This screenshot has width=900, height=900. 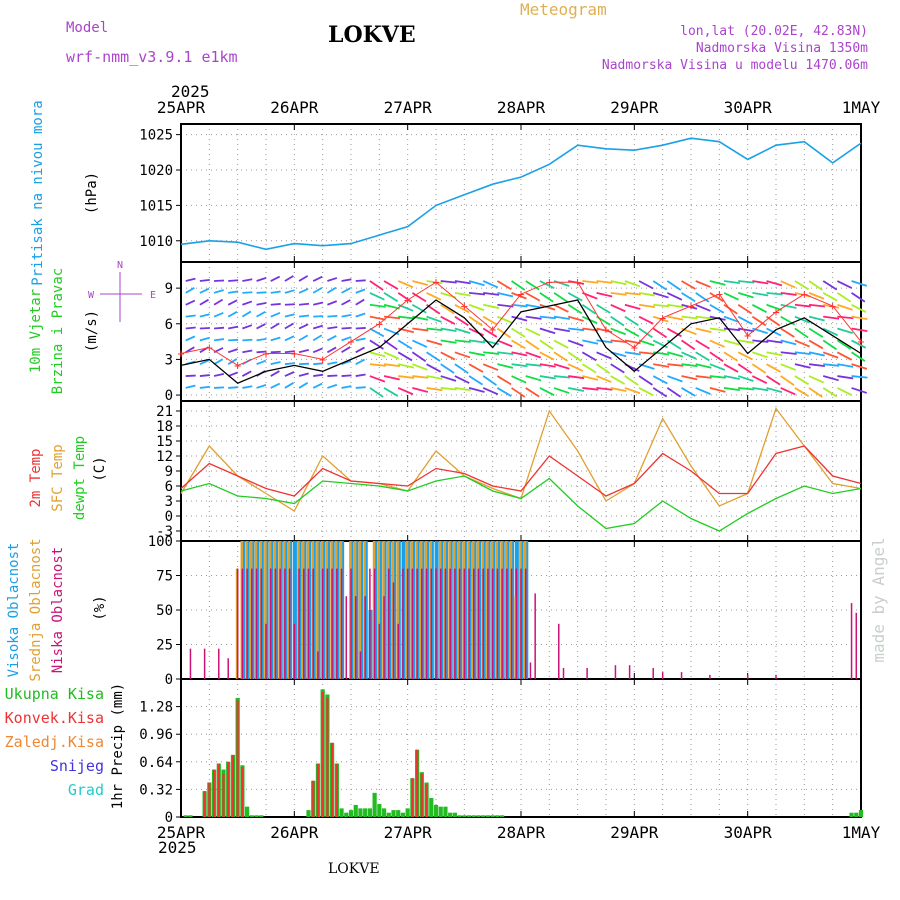 What do you see at coordinates (120, 265) in the screenshot?
I see `compass-north: N` at bounding box center [120, 265].